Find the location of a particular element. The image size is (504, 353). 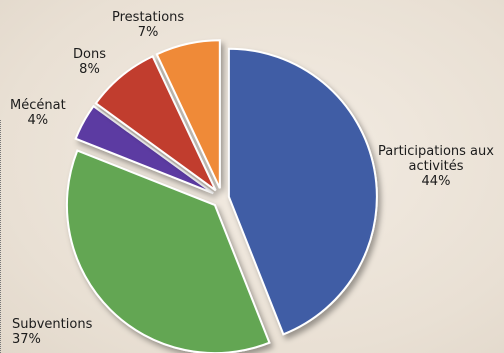

slice-name-line2: activités is located at coordinates (436, 166).